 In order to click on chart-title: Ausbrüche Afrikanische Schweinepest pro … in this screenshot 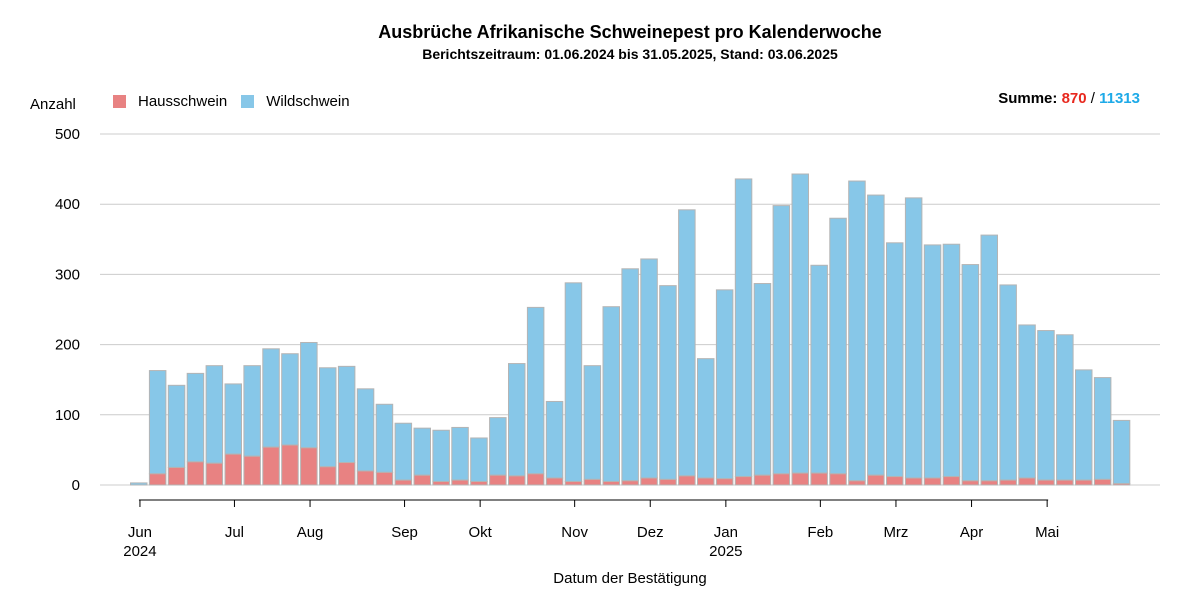, I will do `click(630, 32)`.